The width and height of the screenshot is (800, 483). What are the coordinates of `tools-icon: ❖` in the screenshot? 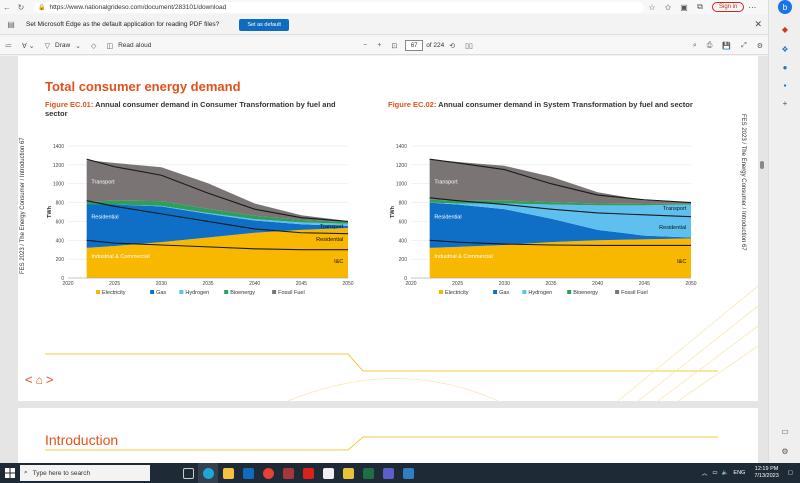 It's located at (785, 49).